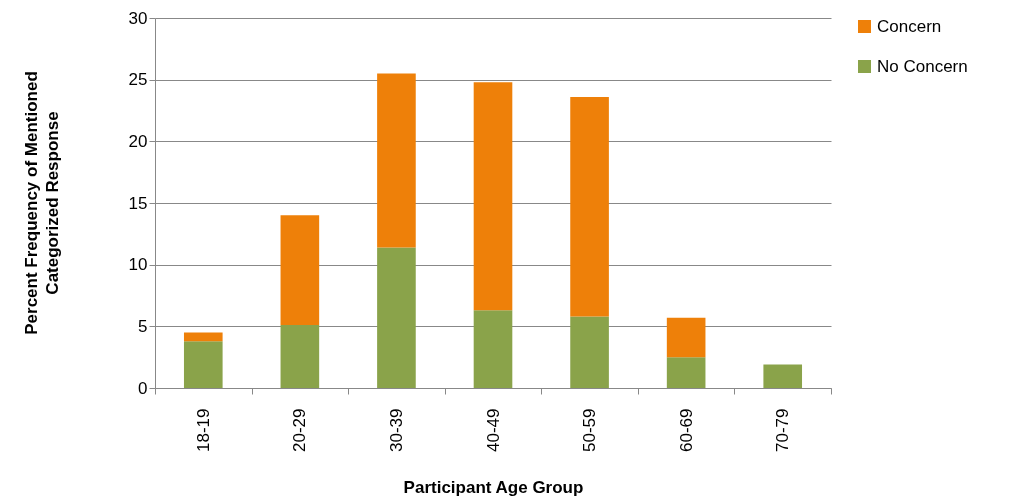 The height and width of the screenshot is (497, 1016). I want to click on x-tick-label: 70-79, so click(783, 430).